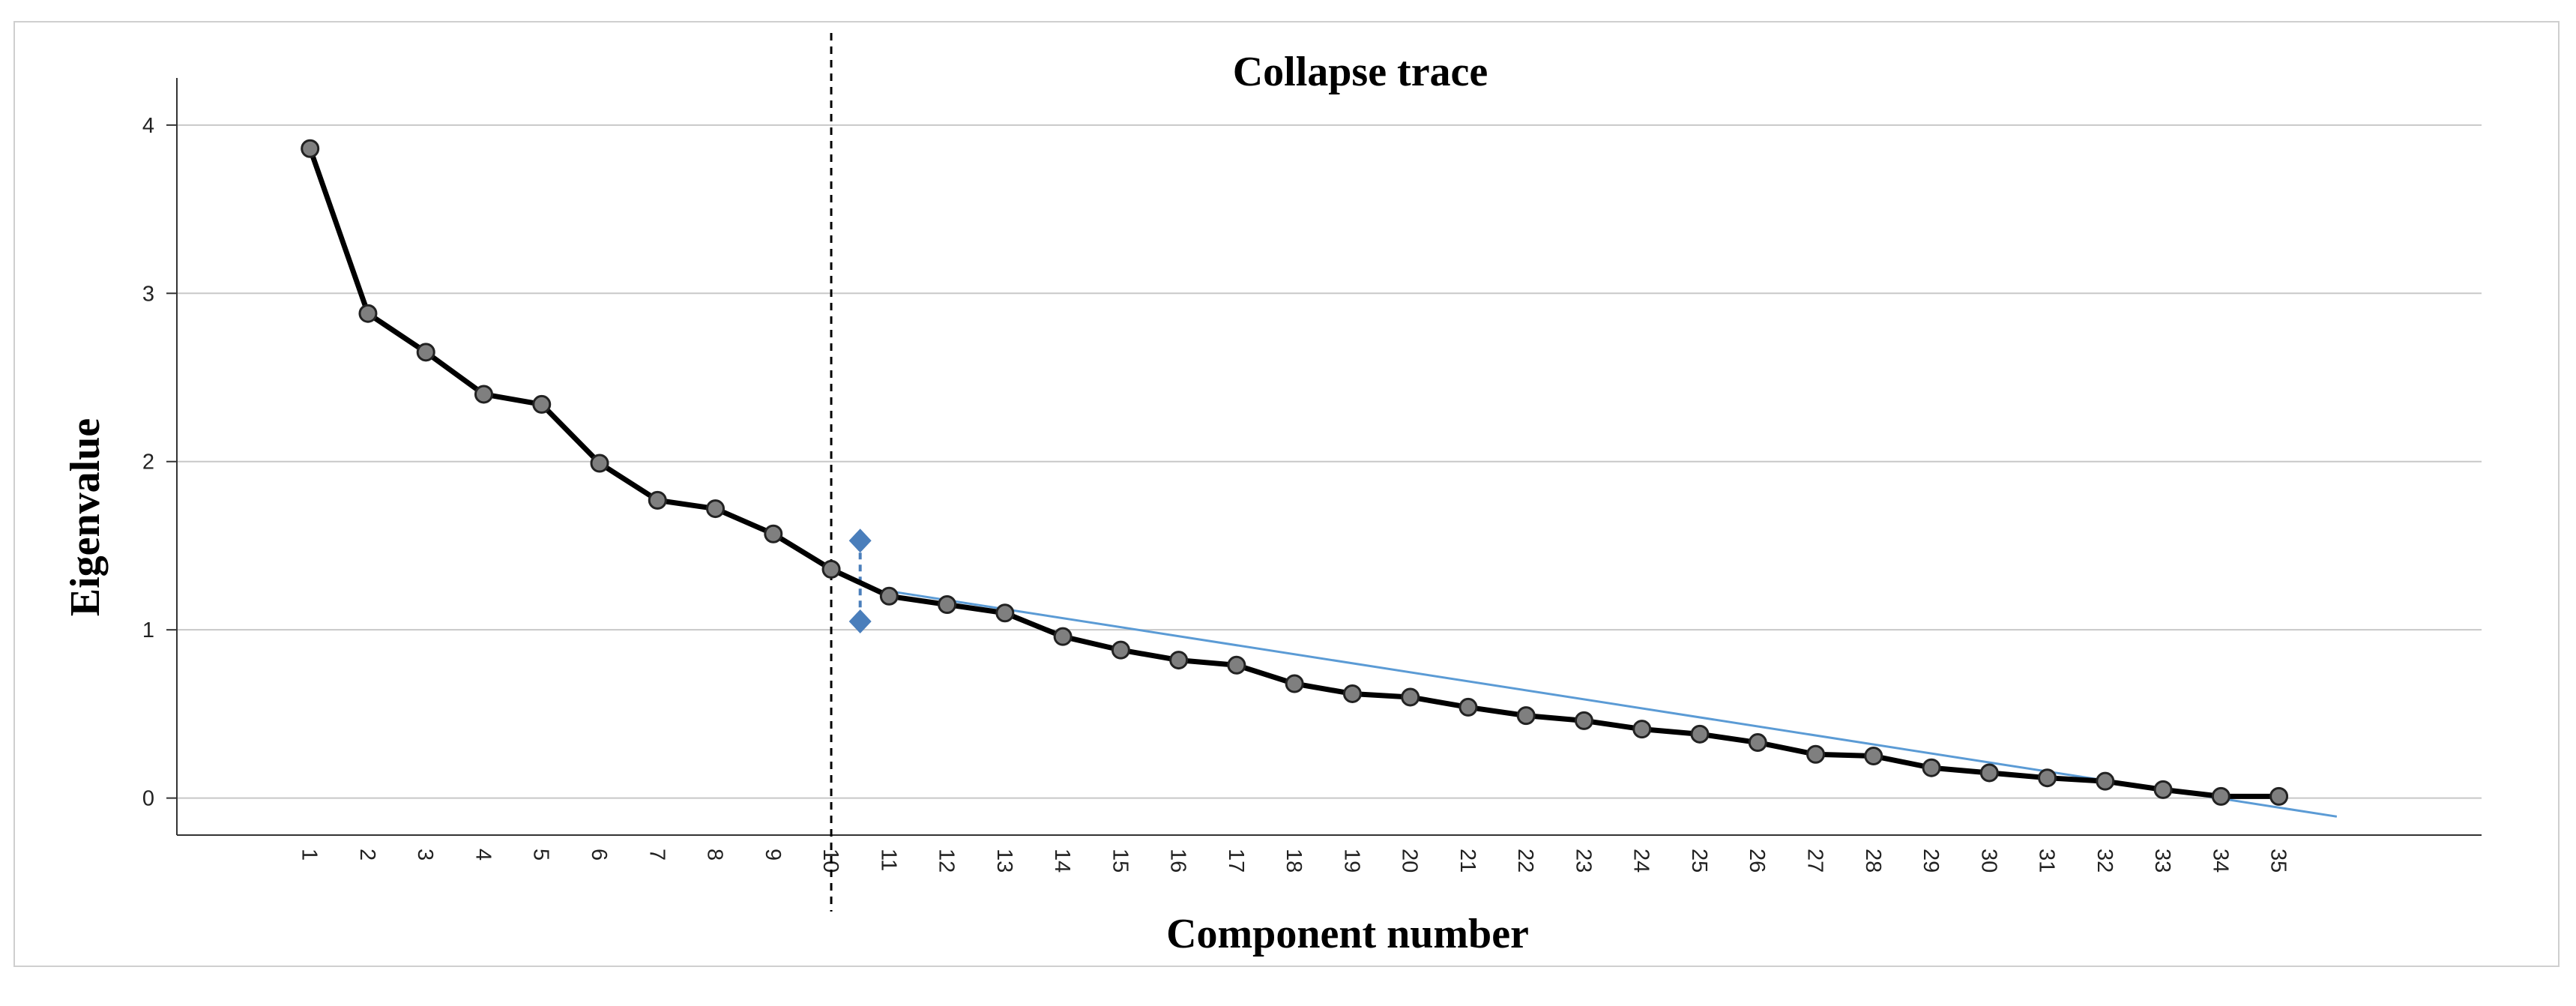  Describe the element at coordinates (425, 855) in the screenshot. I see `x-tick-label-3: 3` at that location.